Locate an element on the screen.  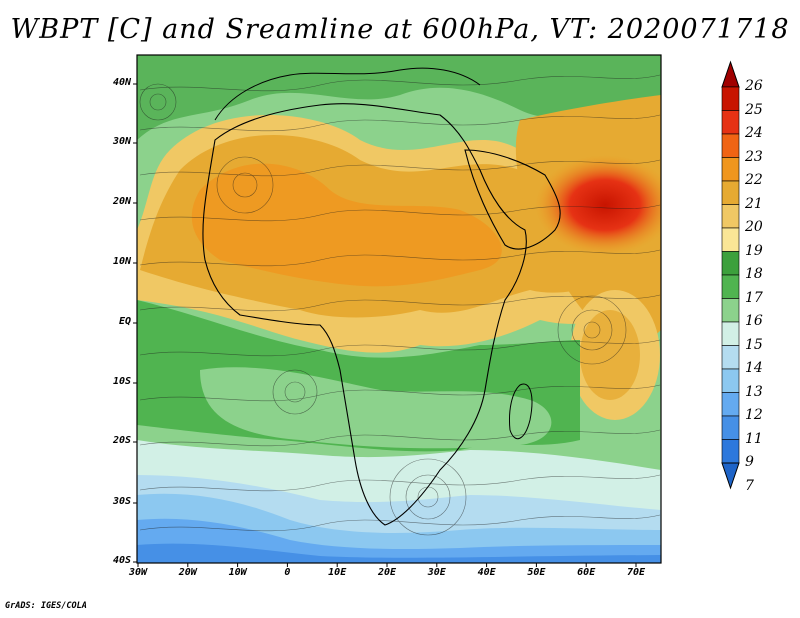
colorbar-label: 24 is located at coordinates (754, 133).